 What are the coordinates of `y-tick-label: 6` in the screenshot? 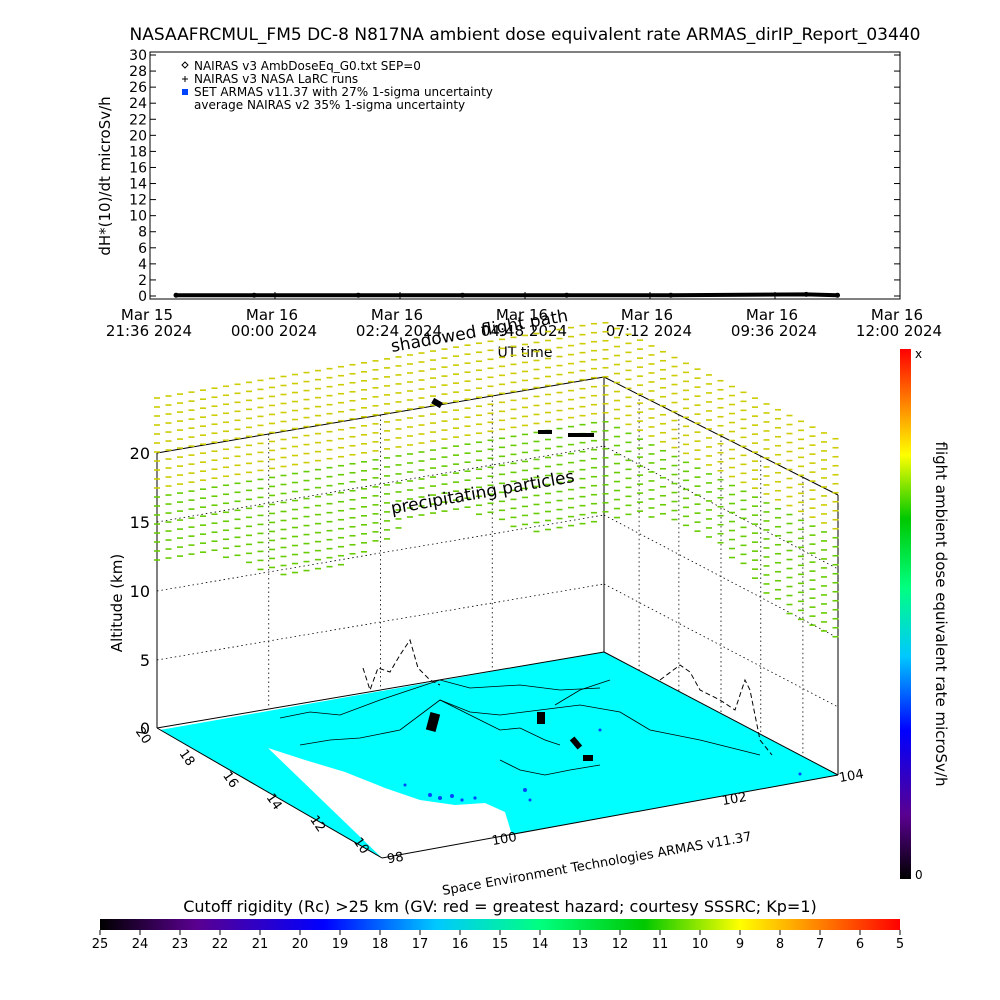 It's located at (142, 249).